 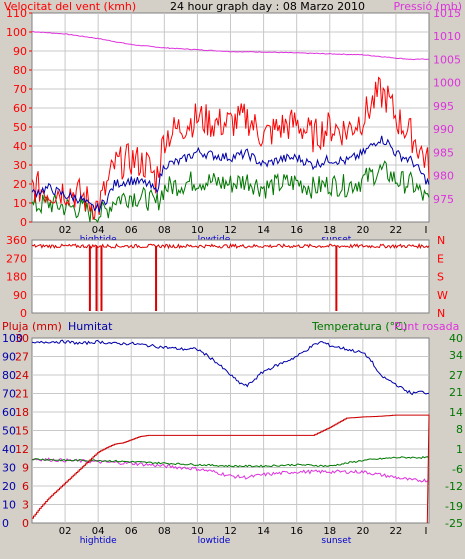 I want to click on wind-direction-grid, so click(x=230, y=276).